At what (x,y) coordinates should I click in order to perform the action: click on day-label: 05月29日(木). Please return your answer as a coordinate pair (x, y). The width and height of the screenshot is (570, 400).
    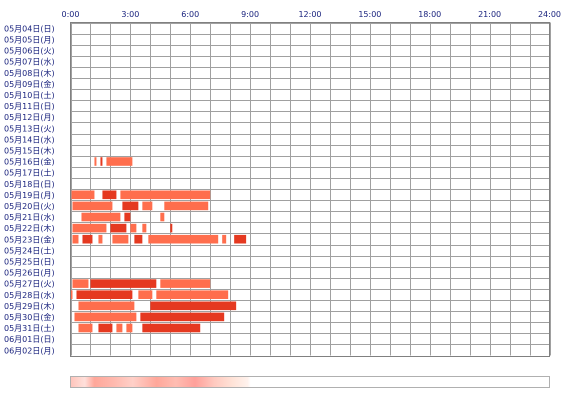
    Looking at the image, I should click on (29, 306).